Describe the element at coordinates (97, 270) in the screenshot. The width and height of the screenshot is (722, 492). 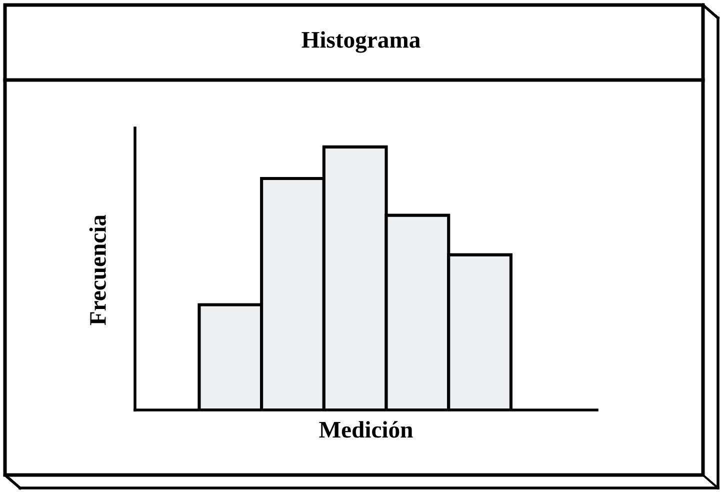
I see `y-axis-title: Frecuencia` at that location.